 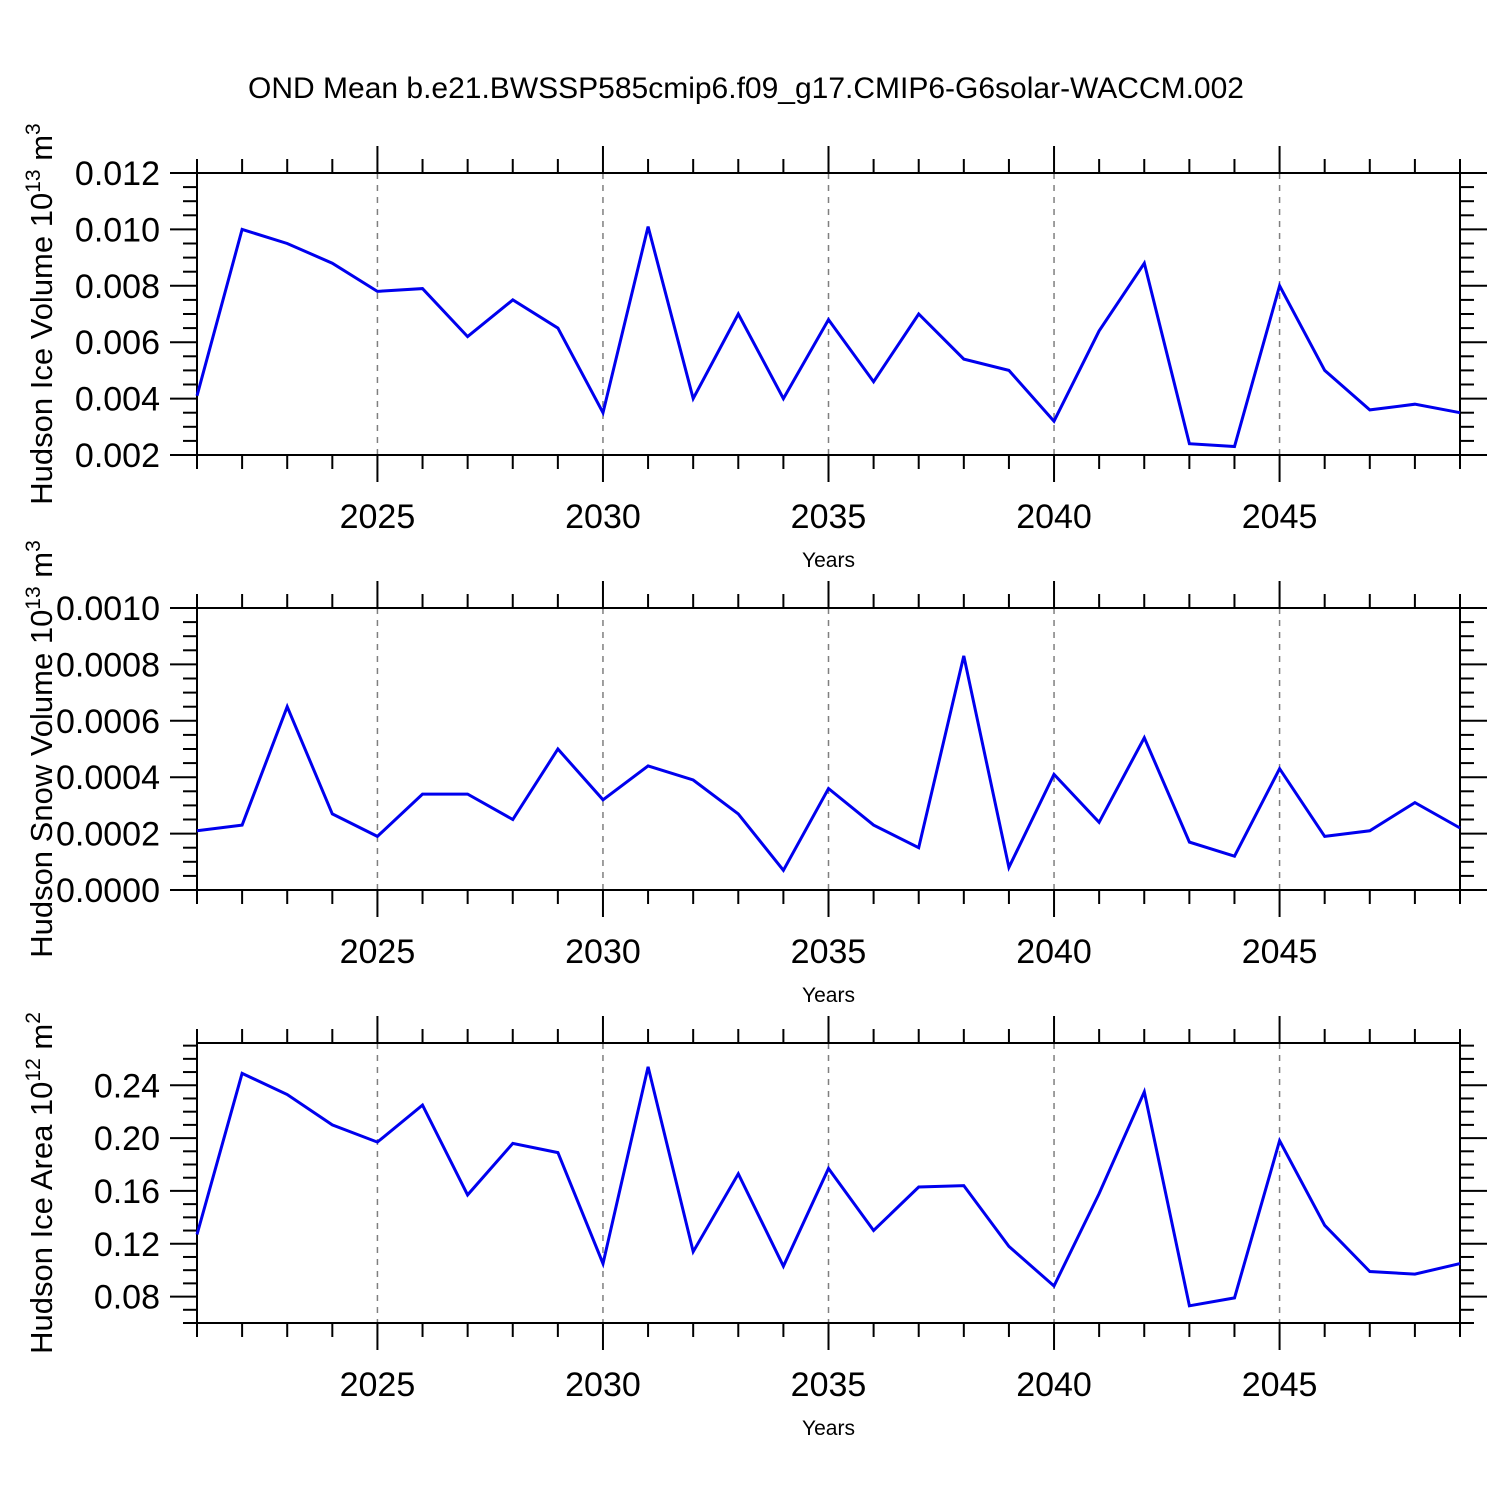 I want to click on y-tick-label: 0.24, so click(x=127, y=1086).